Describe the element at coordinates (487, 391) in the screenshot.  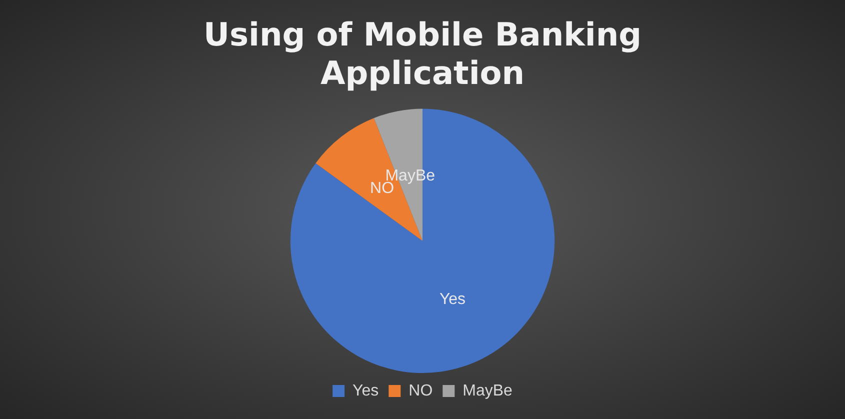
I see `legend-label: MayBe` at that location.